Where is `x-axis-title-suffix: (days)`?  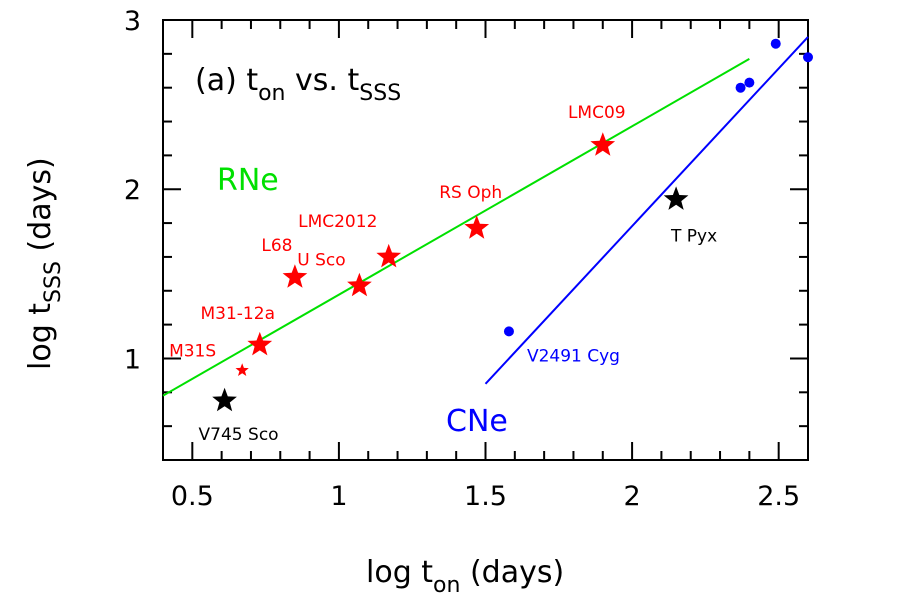
x-axis-title-suffix: (days) is located at coordinates (512, 572).